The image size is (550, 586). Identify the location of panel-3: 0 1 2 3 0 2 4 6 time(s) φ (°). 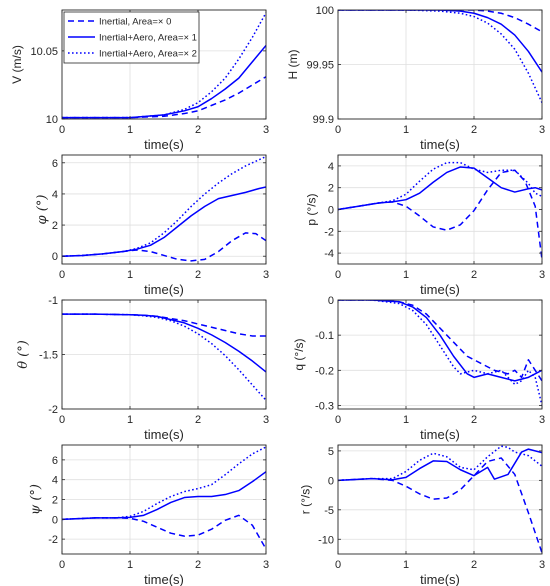
(152, 225).